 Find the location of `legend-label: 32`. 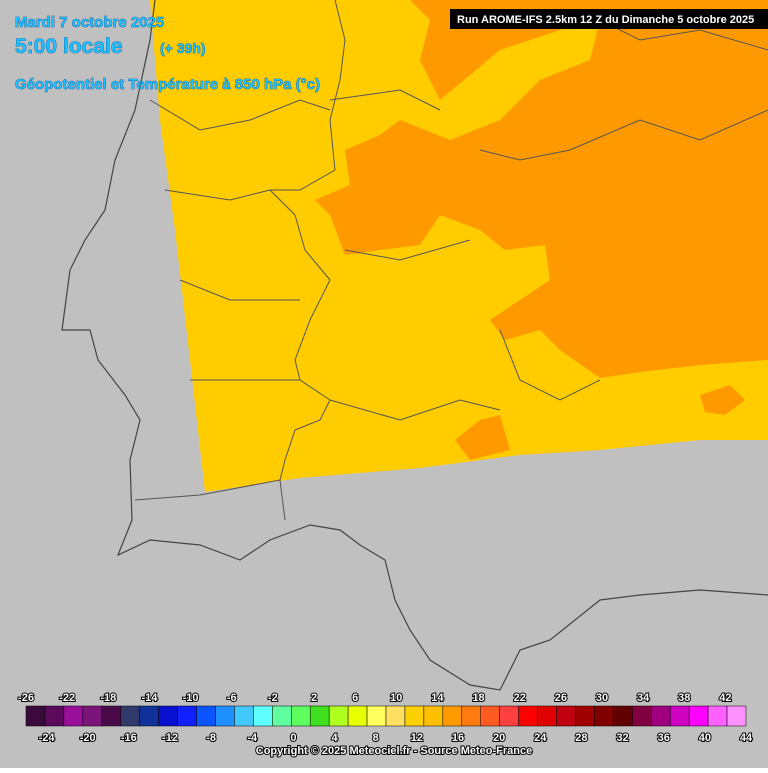

legend-label: 32 is located at coordinates (622, 738).